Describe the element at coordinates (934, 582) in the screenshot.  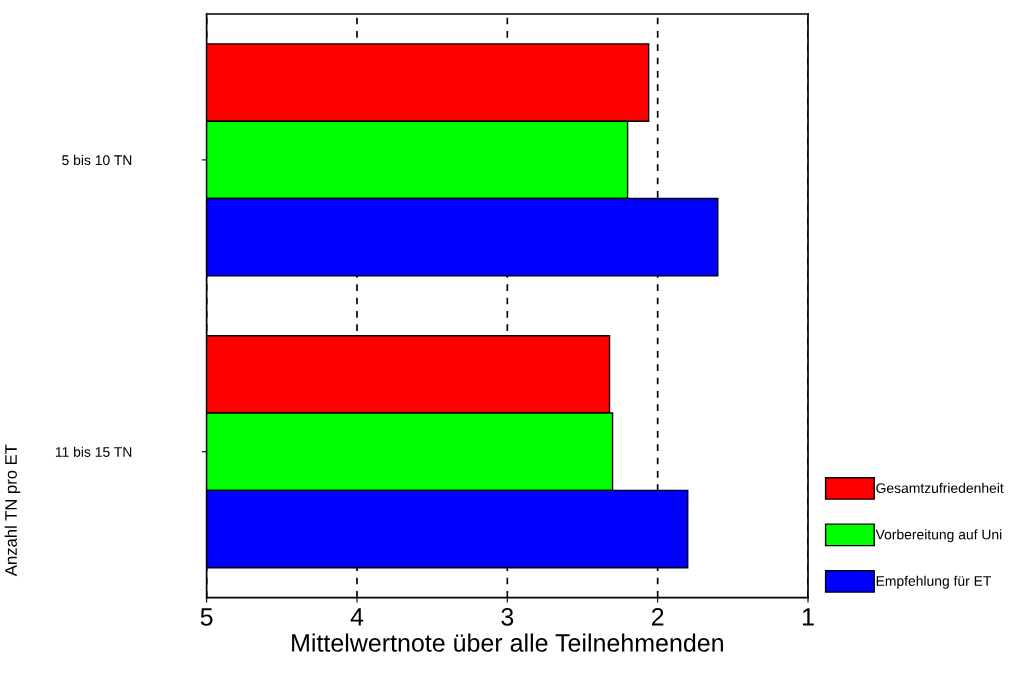
I see `legend-label: Empfehlung für ET` at that location.